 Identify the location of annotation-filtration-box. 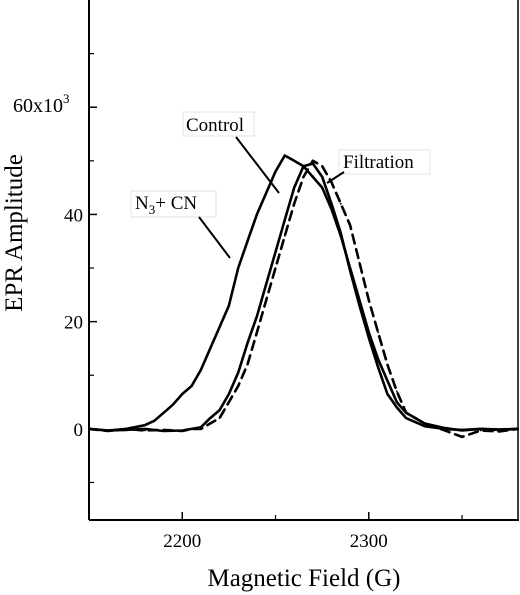
(384, 162).